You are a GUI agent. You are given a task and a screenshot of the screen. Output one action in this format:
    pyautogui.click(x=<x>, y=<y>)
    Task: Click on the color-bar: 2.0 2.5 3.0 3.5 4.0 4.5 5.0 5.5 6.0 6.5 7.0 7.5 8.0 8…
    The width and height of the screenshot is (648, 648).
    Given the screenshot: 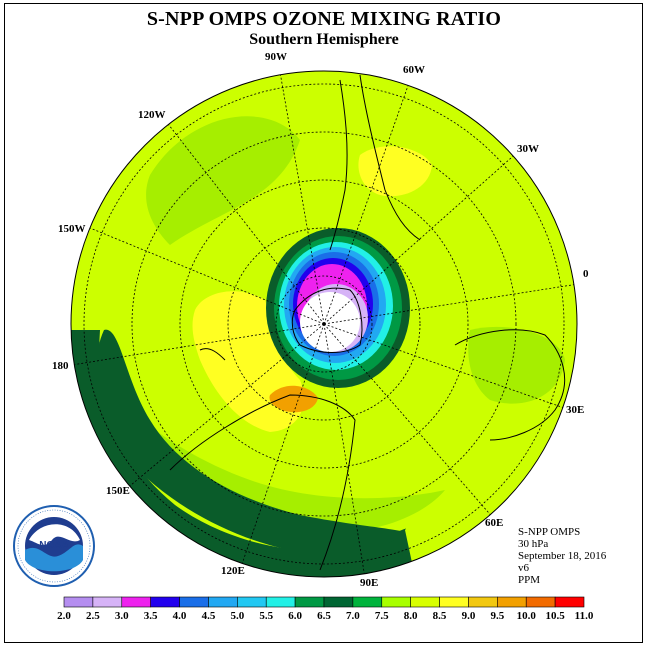 What is the action you would take?
    pyautogui.click(x=325, y=609)
    